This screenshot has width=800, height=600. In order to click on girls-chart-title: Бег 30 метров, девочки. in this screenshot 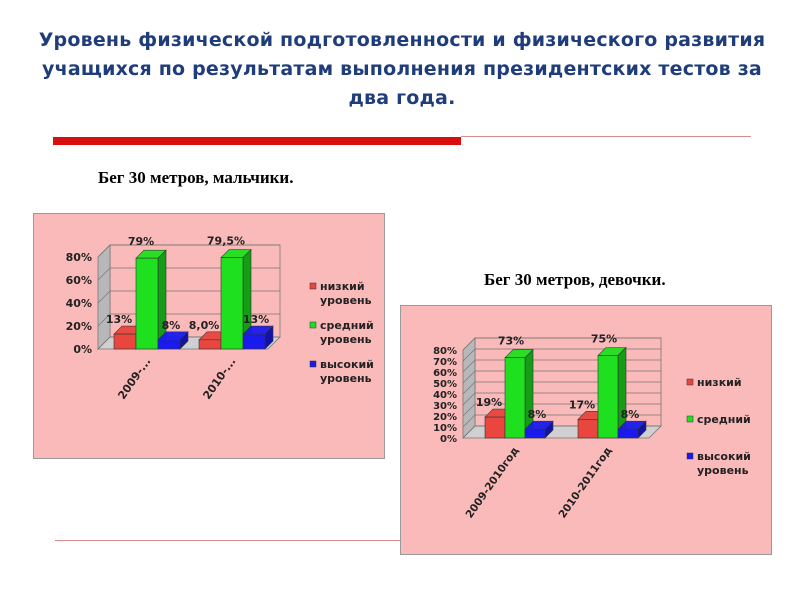, I will do `click(575, 279)`.